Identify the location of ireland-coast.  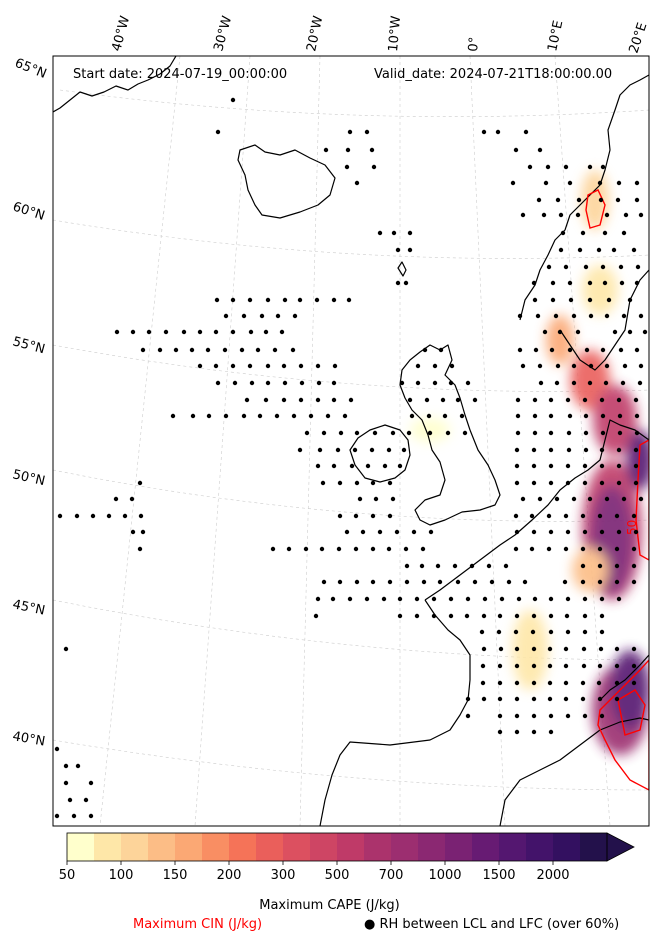
(380, 453).